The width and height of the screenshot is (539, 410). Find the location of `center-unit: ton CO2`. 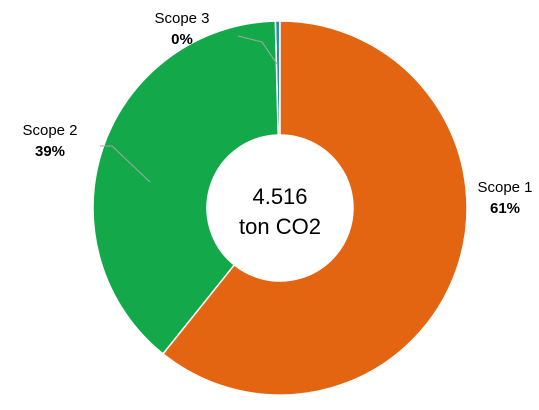

center-unit: ton CO2 is located at coordinates (280, 226).